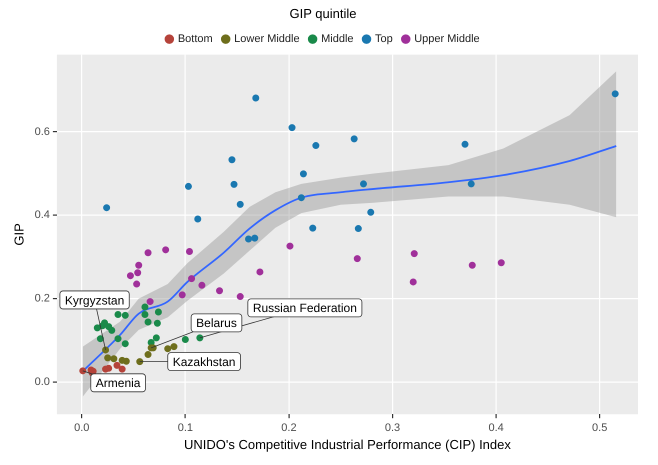 The width and height of the screenshot is (658, 465). Describe the element at coordinates (348, 444) in the screenshot. I see `x-axis-title: UNIDO's Competitive Industrial Performance (CIP) Index` at that location.